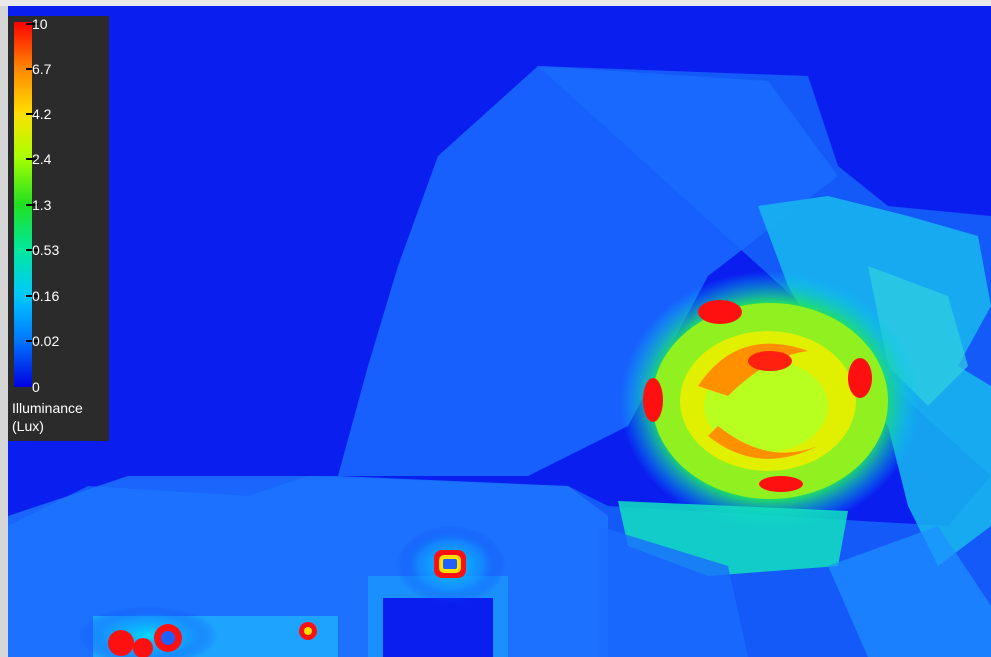 The width and height of the screenshot is (991, 657). I want to click on legend-title-quantity: Illuminance, so click(47, 408).